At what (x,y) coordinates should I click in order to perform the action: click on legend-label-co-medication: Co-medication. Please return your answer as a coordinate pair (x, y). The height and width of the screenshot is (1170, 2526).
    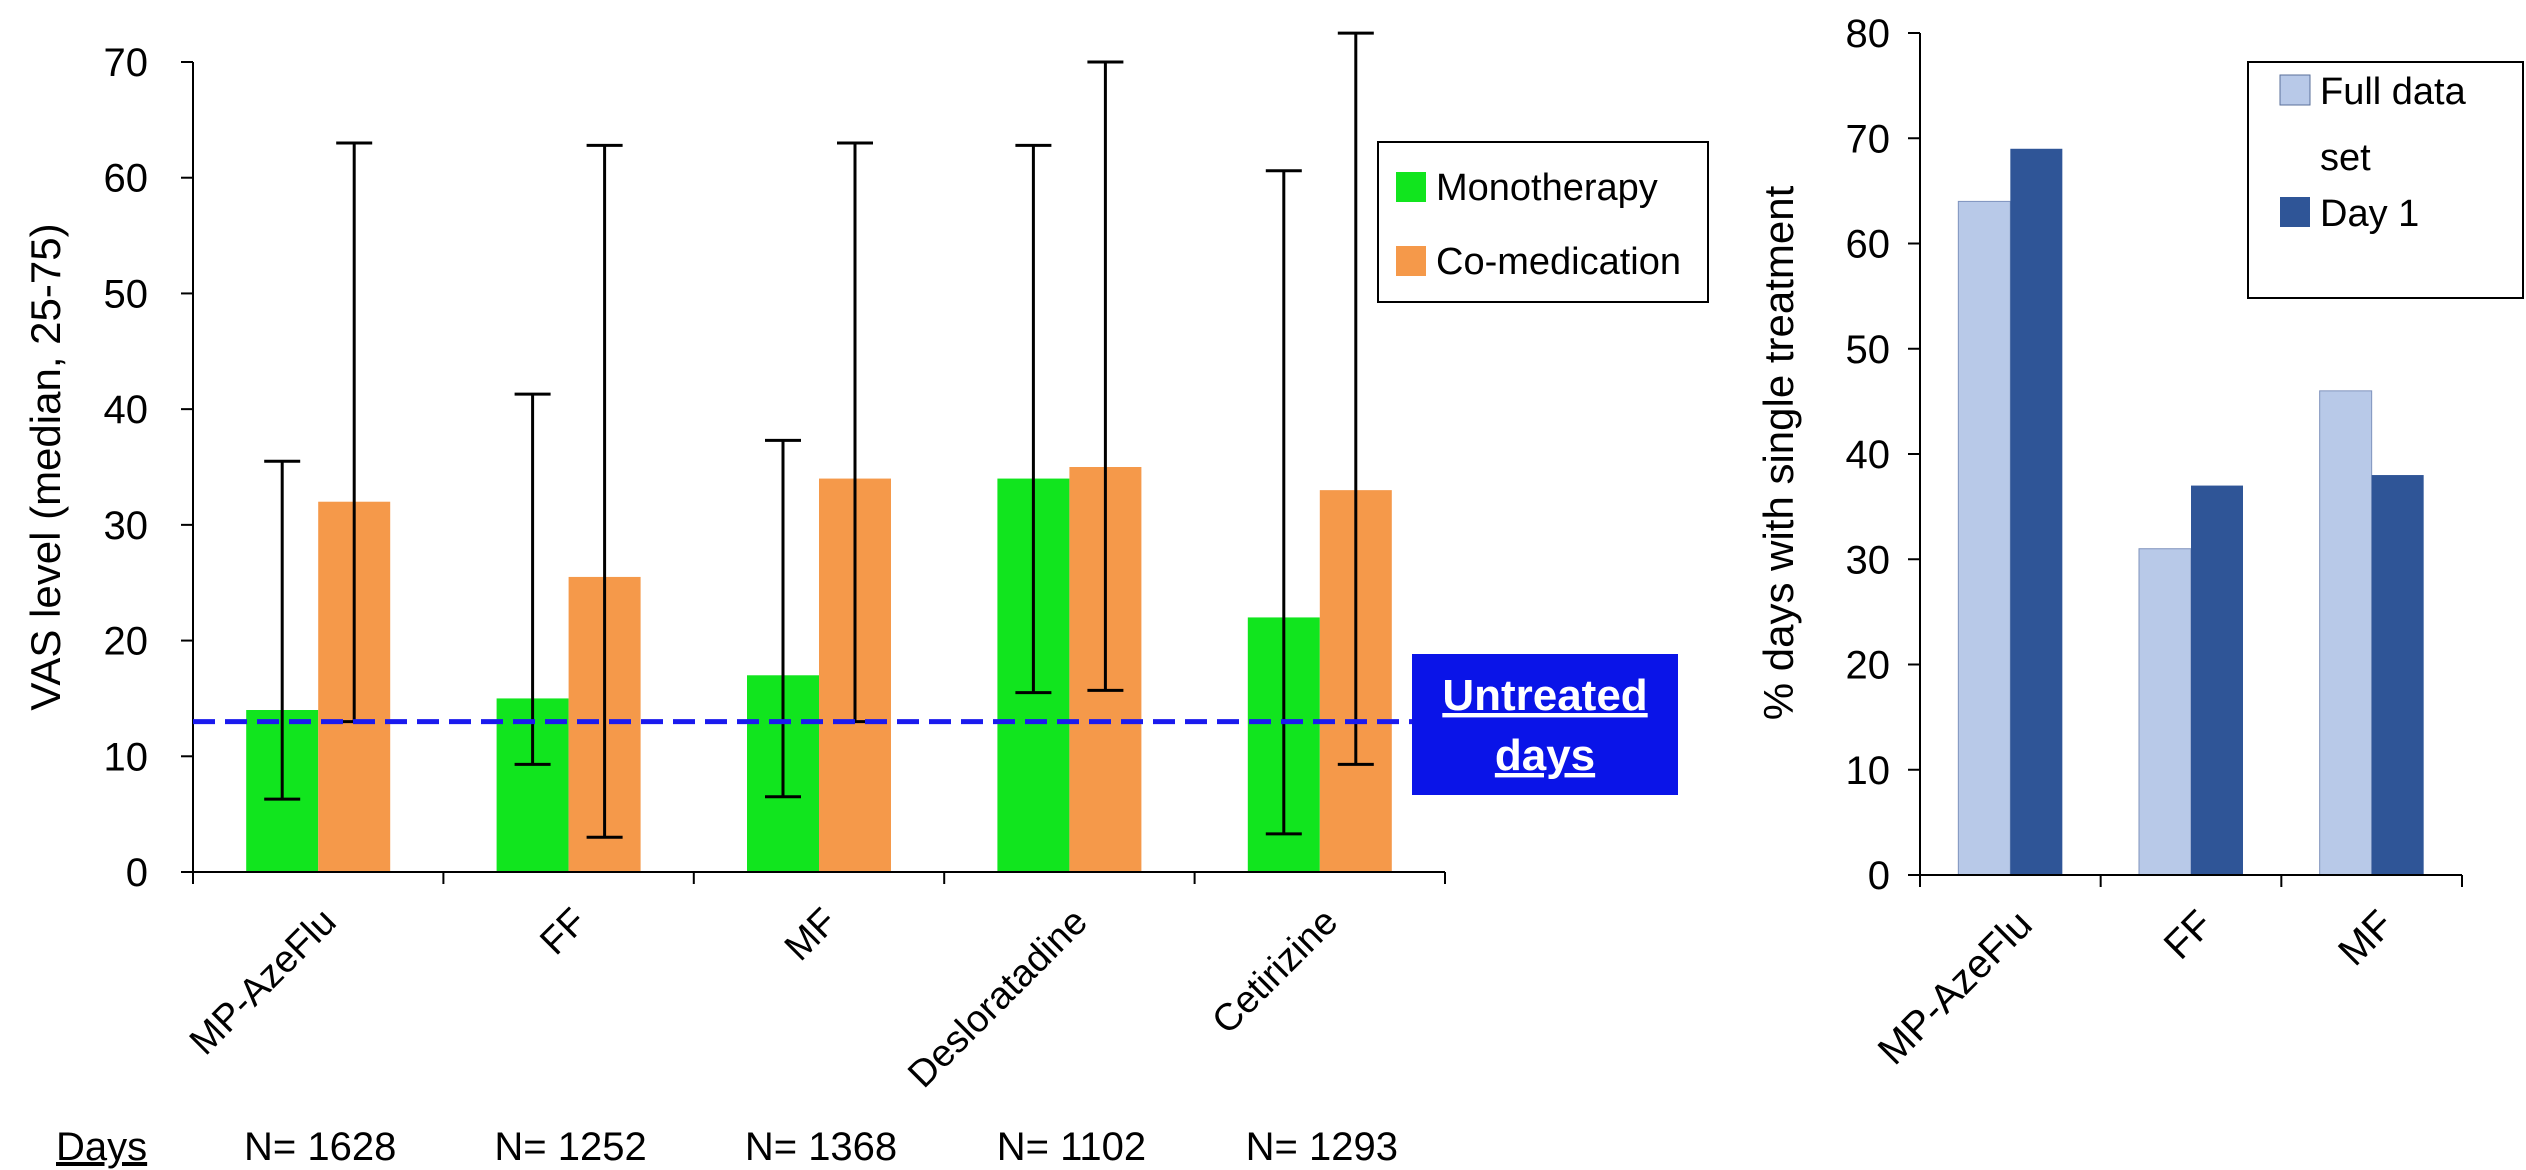
    Looking at the image, I should click on (1558, 262).